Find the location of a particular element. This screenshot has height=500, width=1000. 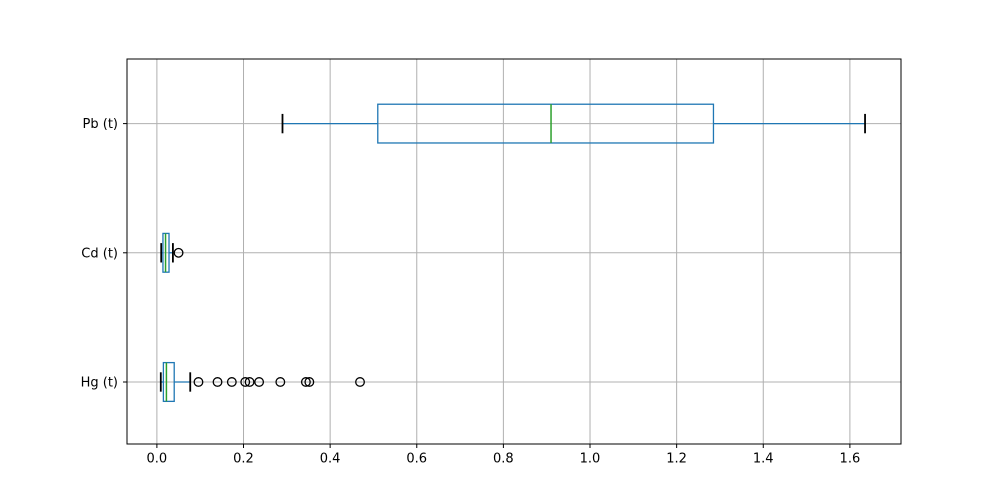

y-tick-label: Pb (t) is located at coordinates (100, 124).